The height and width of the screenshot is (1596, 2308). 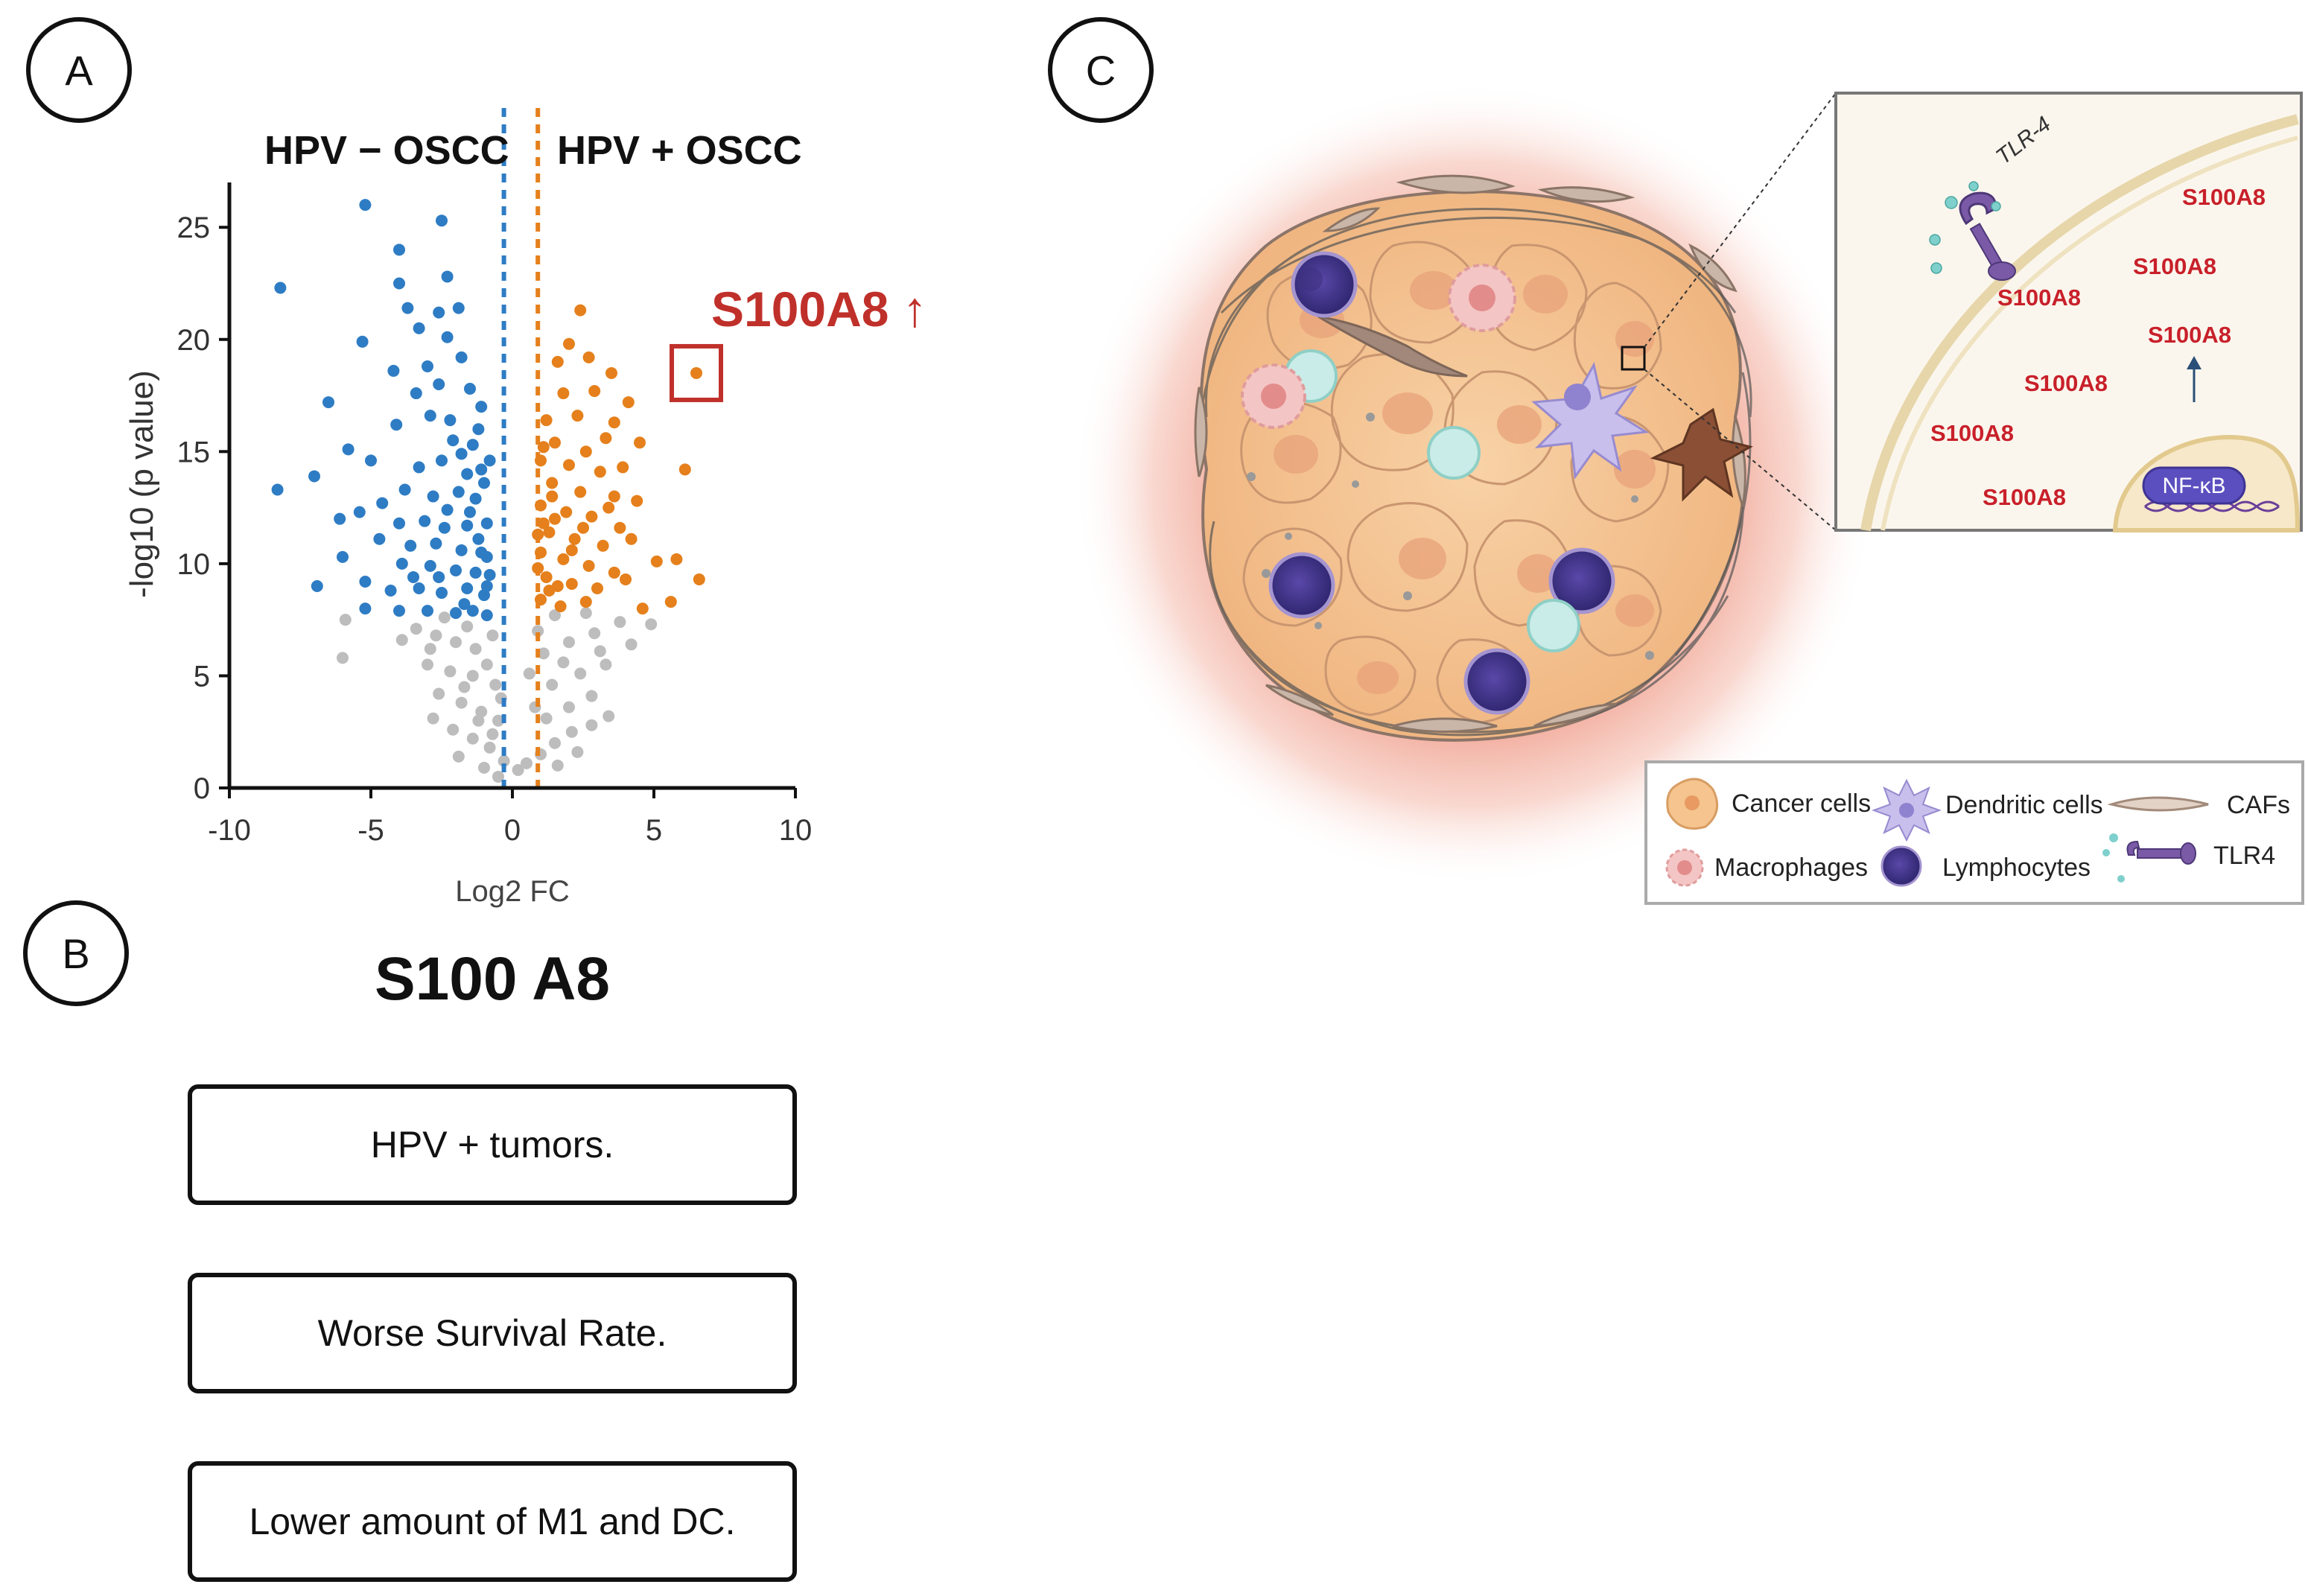 What do you see at coordinates (680, 150) in the screenshot?
I see `group-label-hpv-positive: HPV + OSCC` at bounding box center [680, 150].